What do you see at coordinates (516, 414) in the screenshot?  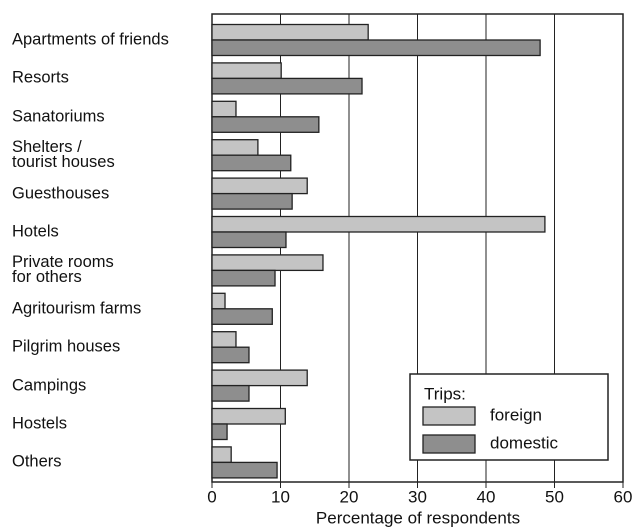 I see `legend-label: foreign` at bounding box center [516, 414].